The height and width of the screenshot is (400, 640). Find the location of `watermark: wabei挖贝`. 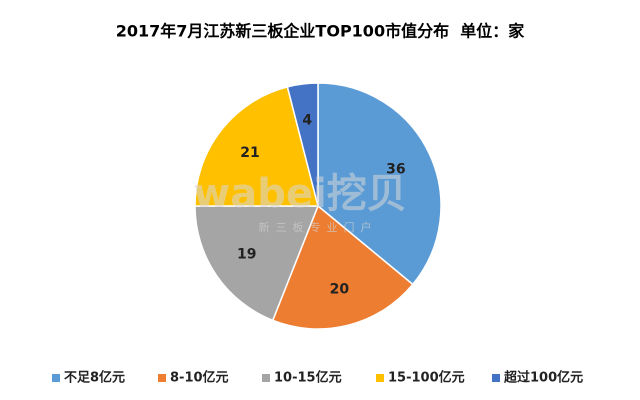

watermark: wabei挖贝 is located at coordinates (299, 194).